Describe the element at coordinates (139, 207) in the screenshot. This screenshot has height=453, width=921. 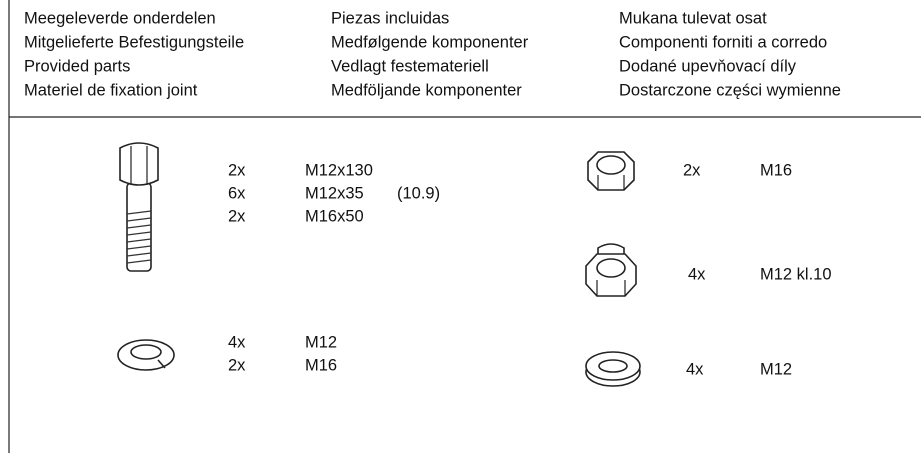
I see `bolt-icon` at that location.